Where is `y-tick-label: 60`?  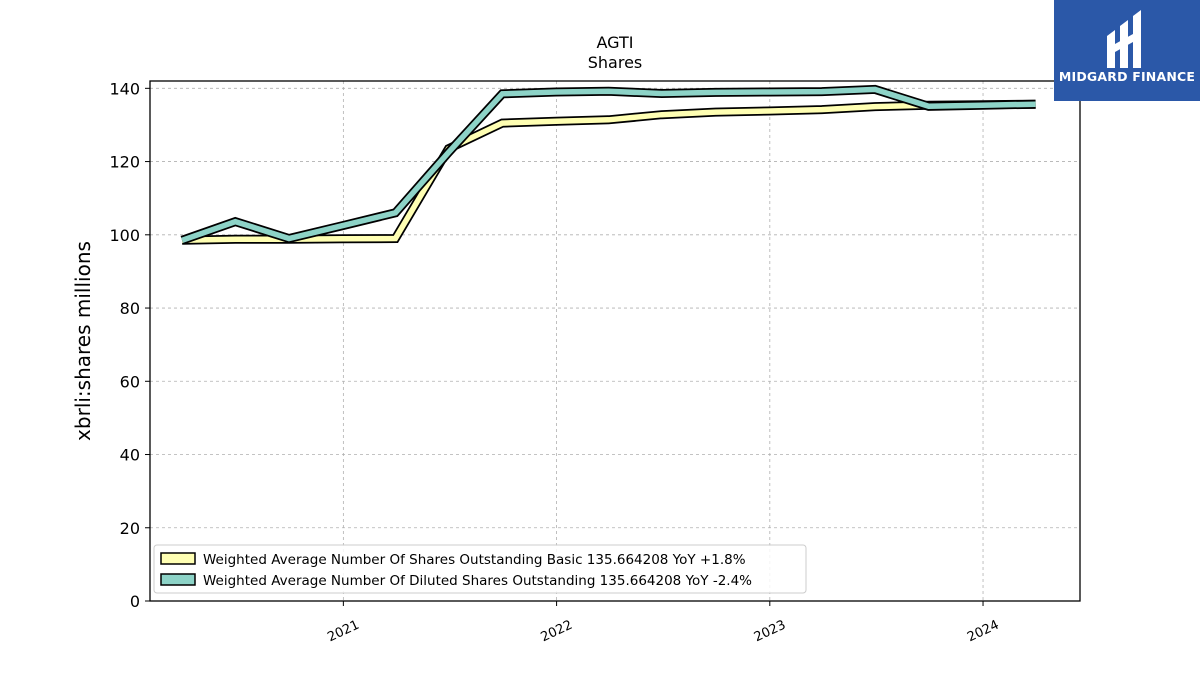
y-tick-label: 60 is located at coordinates (130, 381).